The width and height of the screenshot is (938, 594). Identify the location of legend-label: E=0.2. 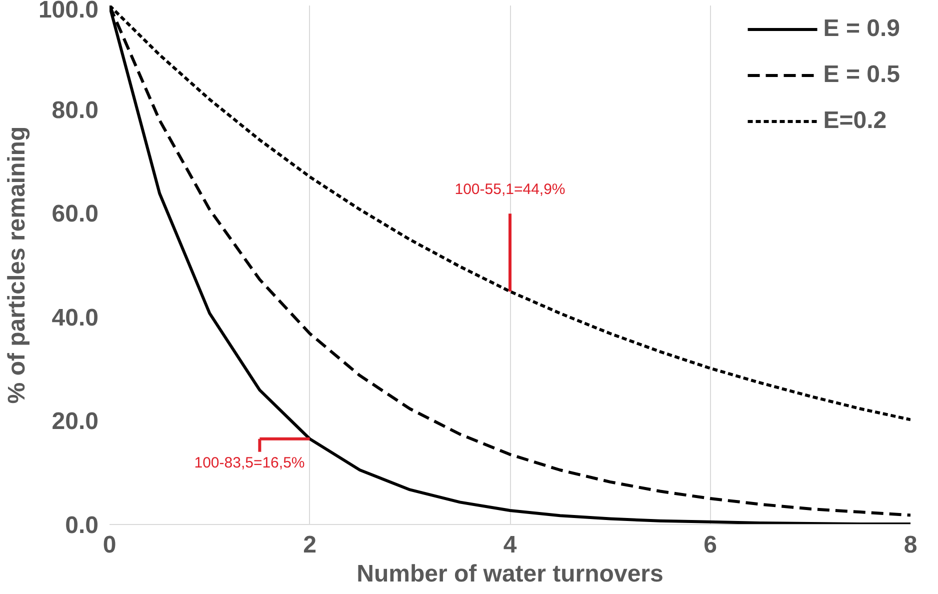
(855, 121).